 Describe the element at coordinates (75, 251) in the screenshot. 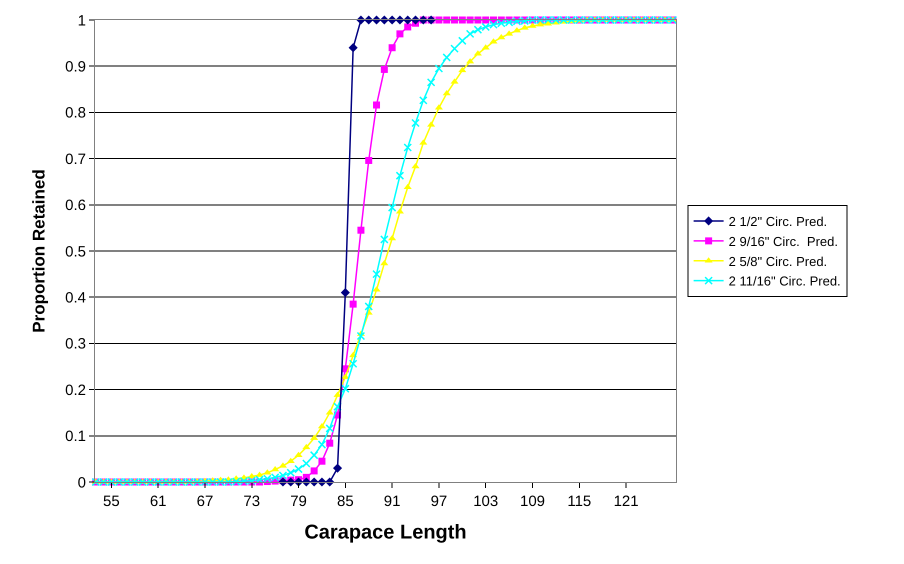

I see `y-tick-label: 0.5` at that location.